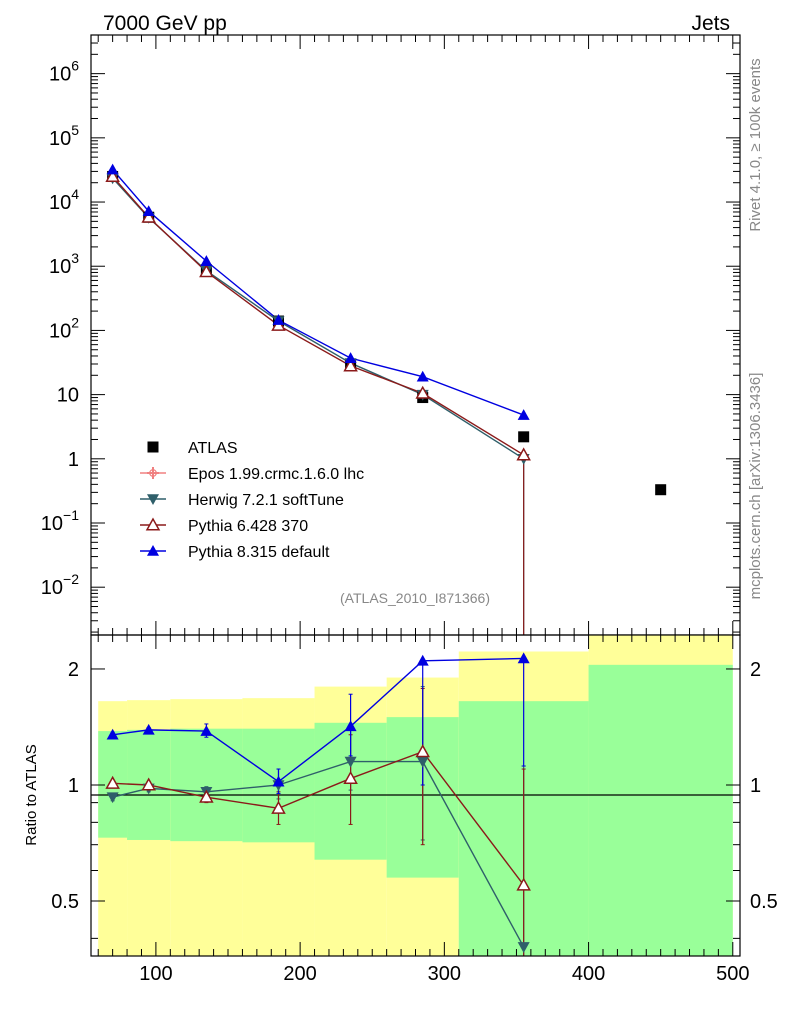 The height and width of the screenshot is (1024, 786). Describe the element at coordinates (64, 264) in the screenshot. I see `main-y-tick-label: 10³` at that location.